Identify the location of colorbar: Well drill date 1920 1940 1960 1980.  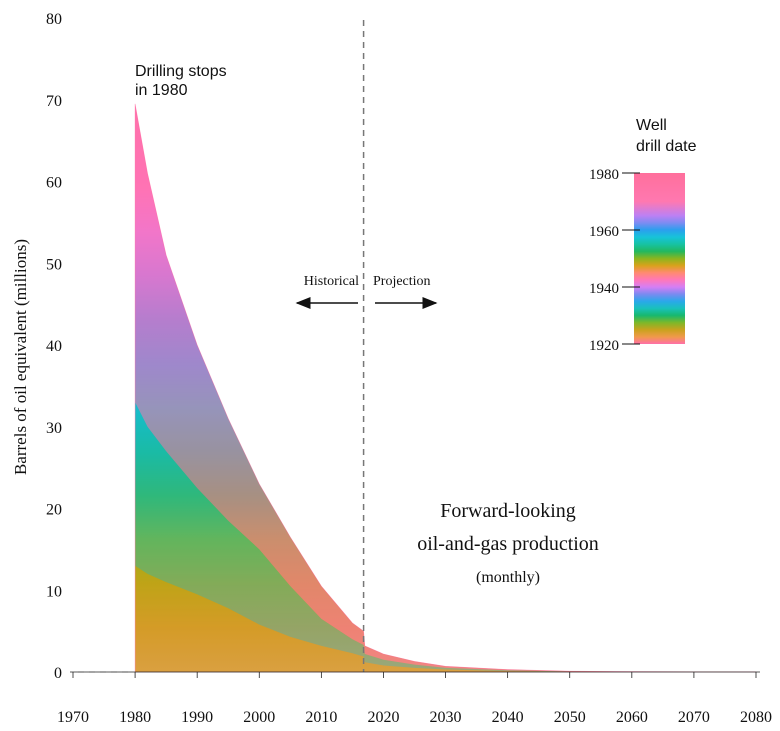
(643, 235).